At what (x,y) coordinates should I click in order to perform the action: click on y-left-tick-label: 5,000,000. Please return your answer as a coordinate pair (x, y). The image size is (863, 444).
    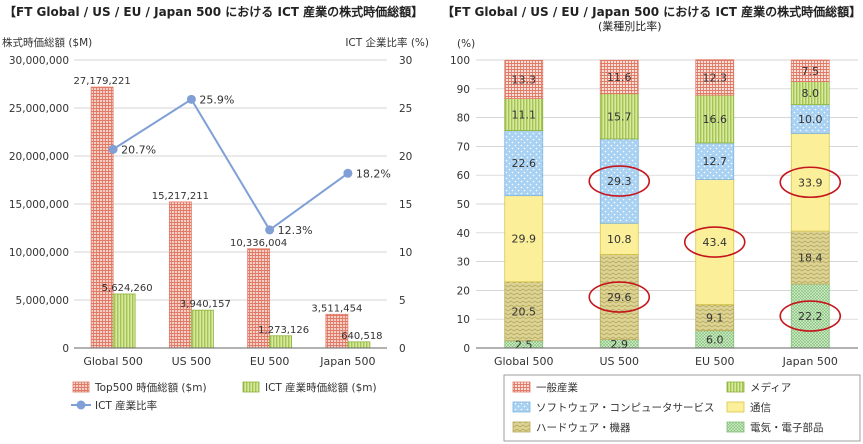
    Looking at the image, I should click on (42, 301).